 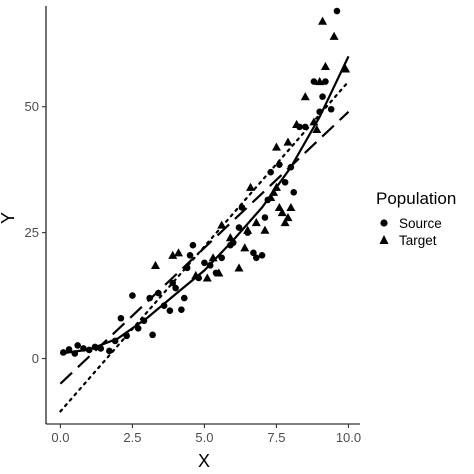 I want to click on legend-source-marker, so click(x=384, y=223).